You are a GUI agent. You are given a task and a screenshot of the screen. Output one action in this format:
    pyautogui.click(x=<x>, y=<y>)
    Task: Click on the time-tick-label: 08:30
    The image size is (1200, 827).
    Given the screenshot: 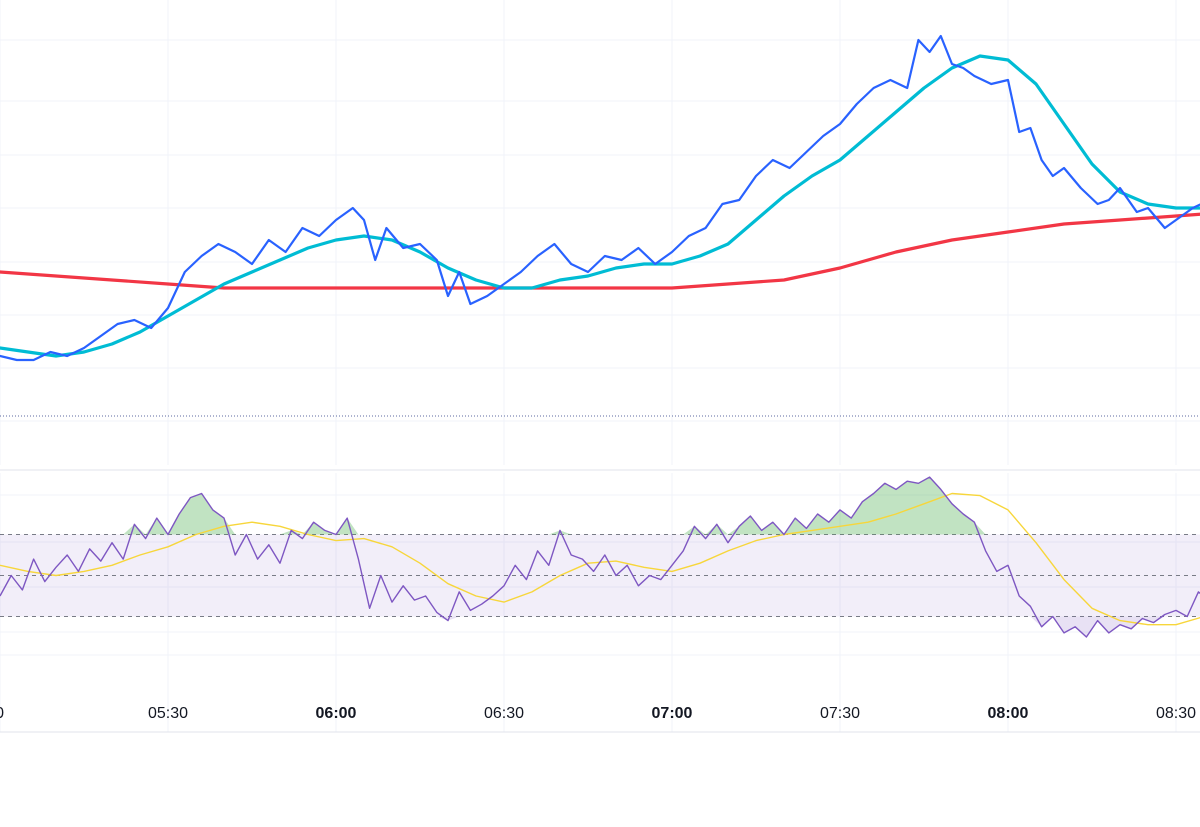 What is the action you would take?
    pyautogui.click(x=1176, y=713)
    